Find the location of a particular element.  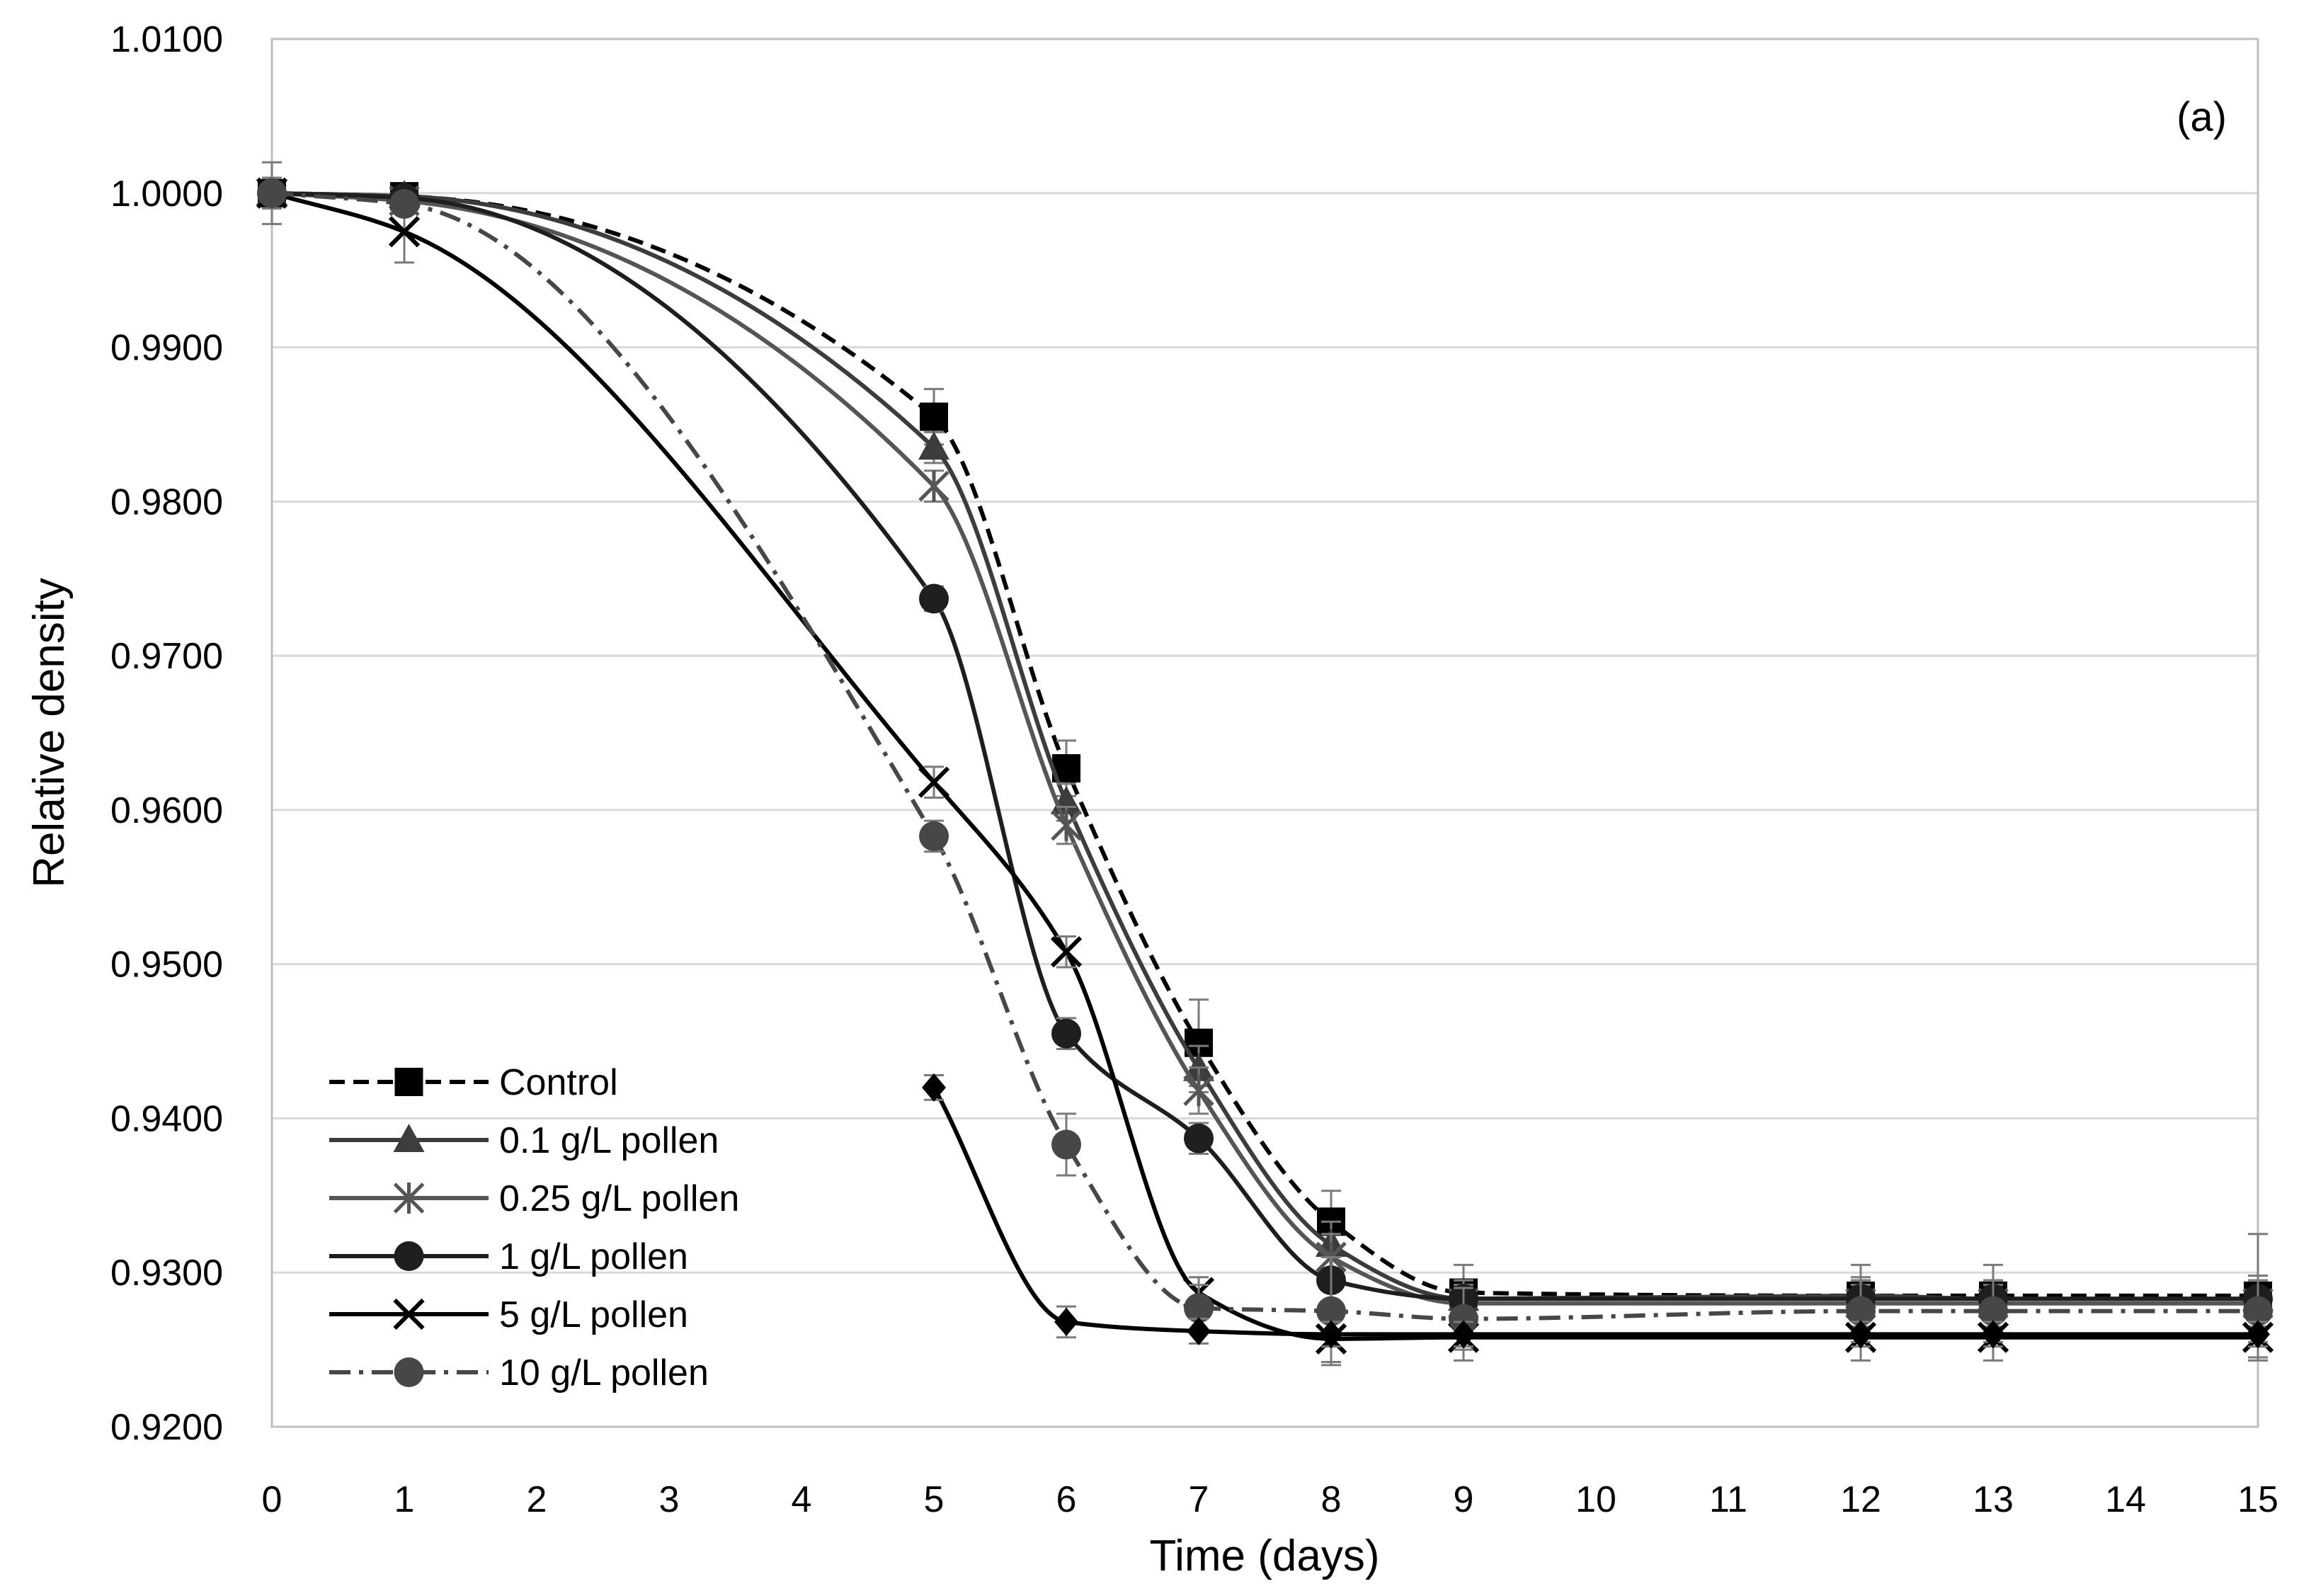

x-tick-label: 2 is located at coordinates (537, 1499).